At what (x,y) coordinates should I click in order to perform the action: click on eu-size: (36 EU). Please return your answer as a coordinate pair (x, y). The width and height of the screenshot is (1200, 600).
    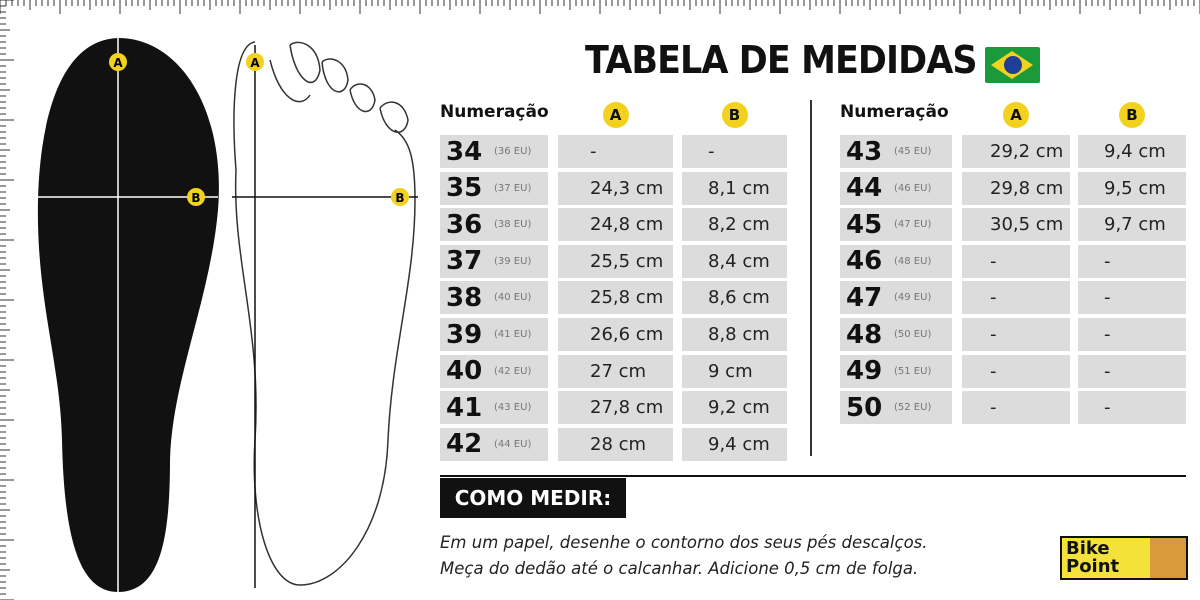
    Looking at the image, I should click on (513, 151).